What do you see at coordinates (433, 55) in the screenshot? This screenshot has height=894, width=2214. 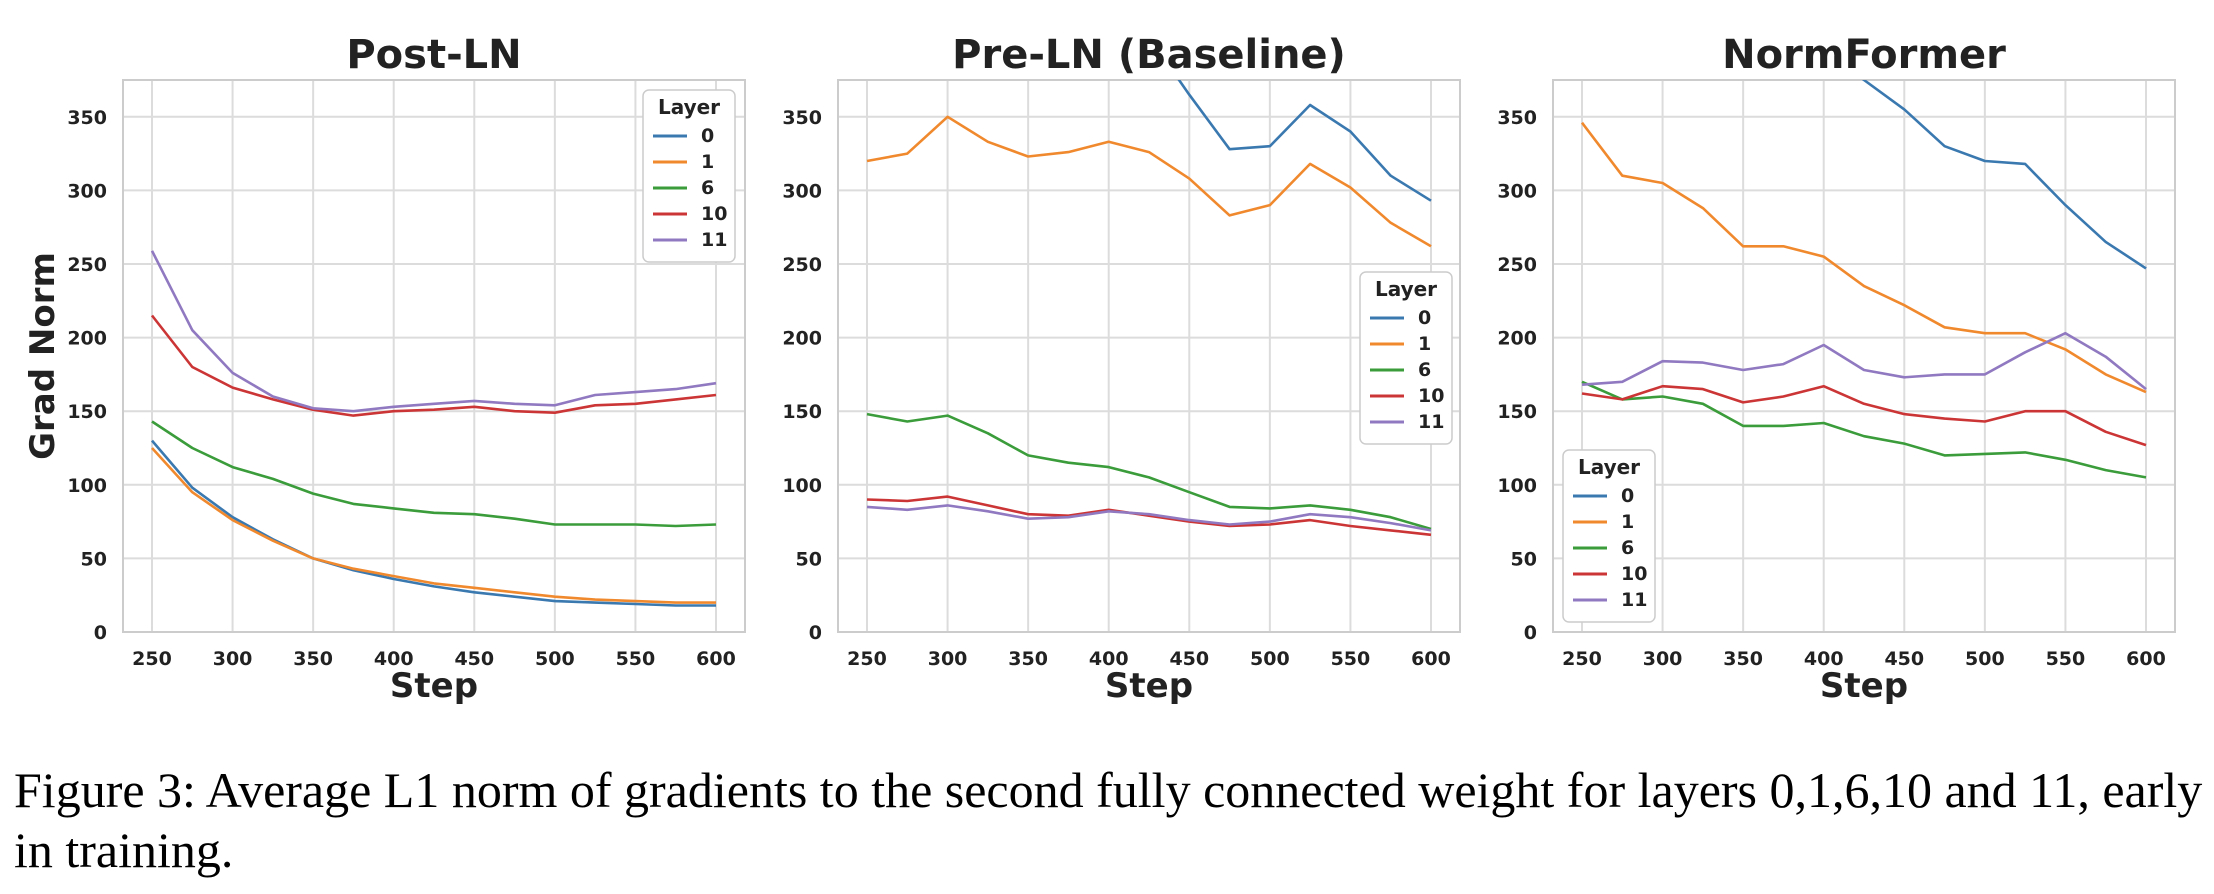 I see `panel-title: Post-LN` at bounding box center [433, 55].